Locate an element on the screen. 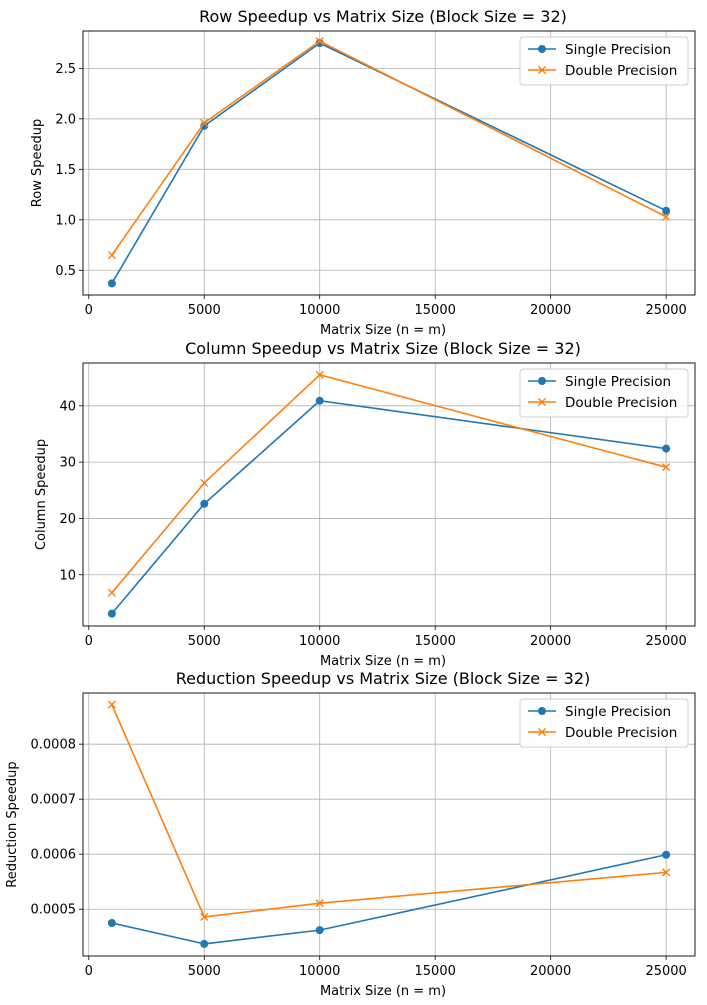  y-tick-label: 20 is located at coordinates (67, 519).